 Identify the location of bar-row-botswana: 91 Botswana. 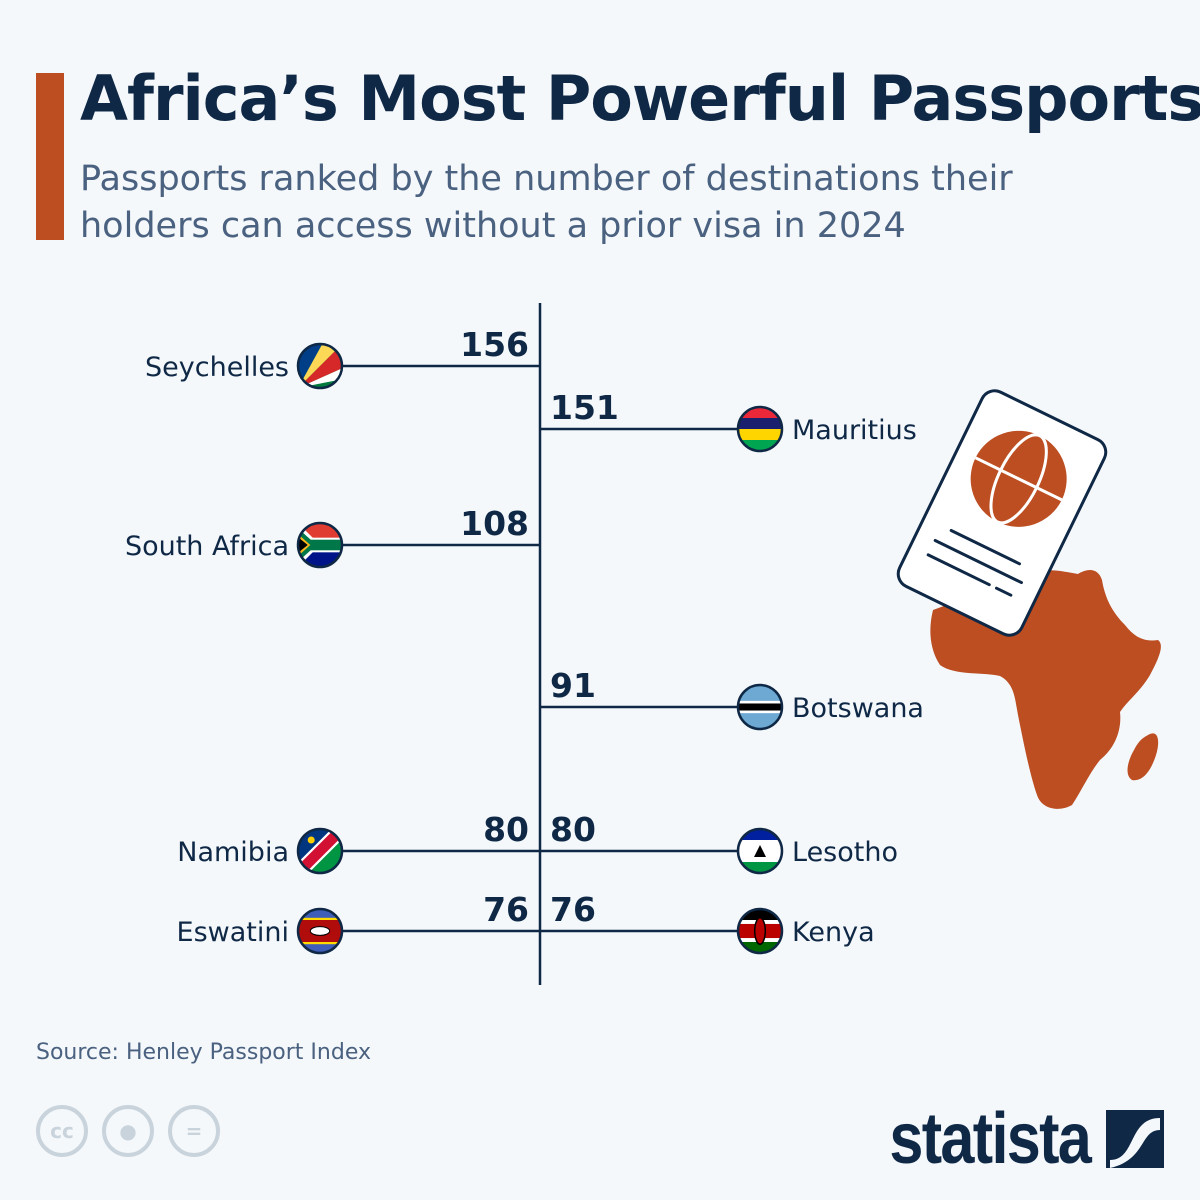
(732, 698).